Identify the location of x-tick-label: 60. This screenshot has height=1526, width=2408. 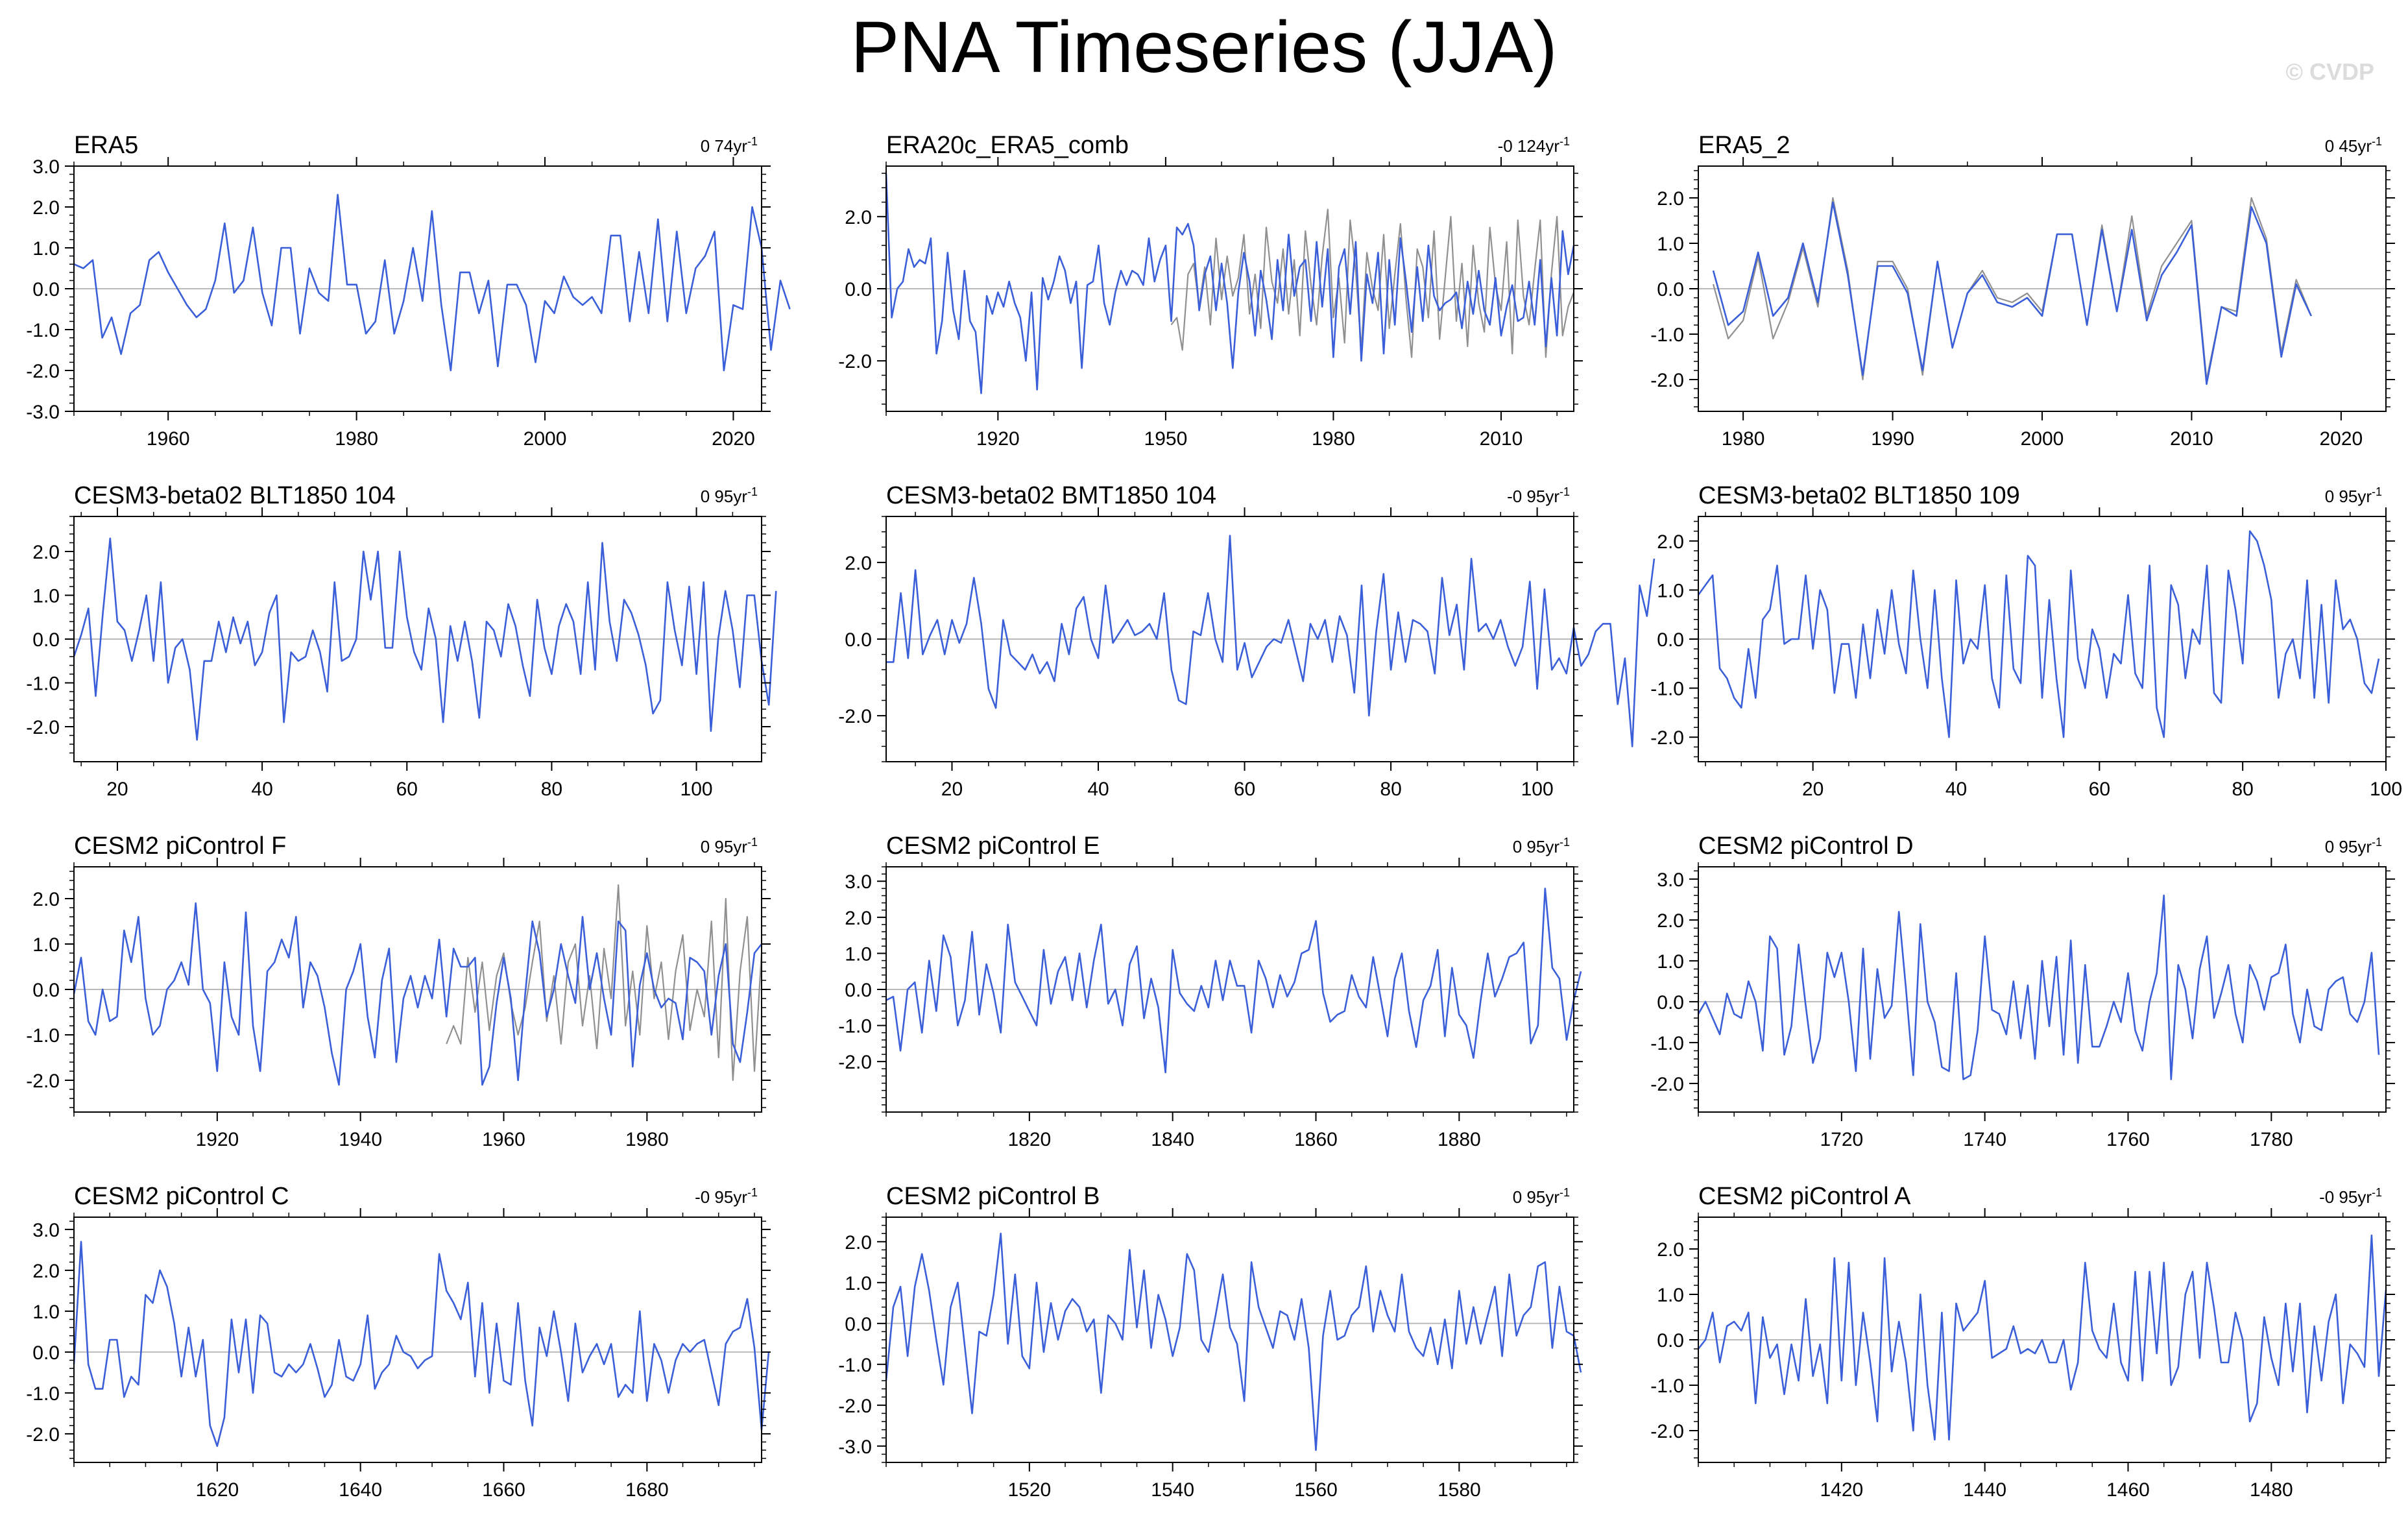
(2099, 789).